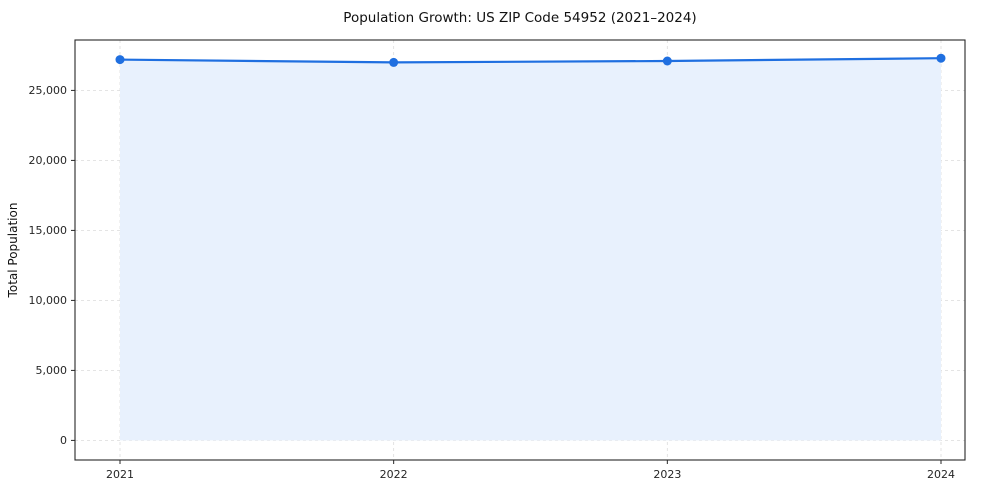 The image size is (1000, 500). What do you see at coordinates (667, 474) in the screenshot?
I see `x-tick-label: 2023` at bounding box center [667, 474].